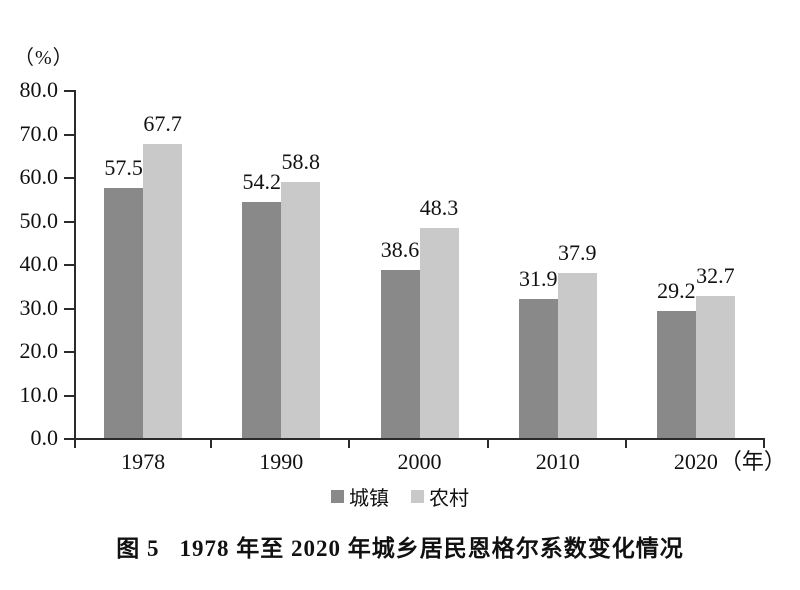 This screenshot has width=800, height=590. I want to click on bar-urban-2000, so click(400, 354).